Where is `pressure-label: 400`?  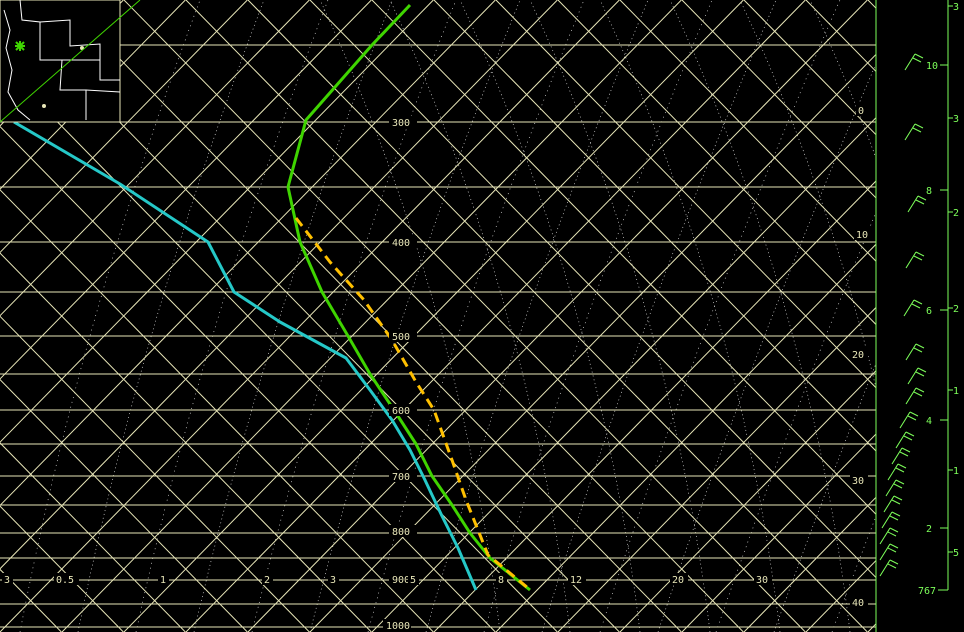
pressure-label: 400 is located at coordinates (401, 243).